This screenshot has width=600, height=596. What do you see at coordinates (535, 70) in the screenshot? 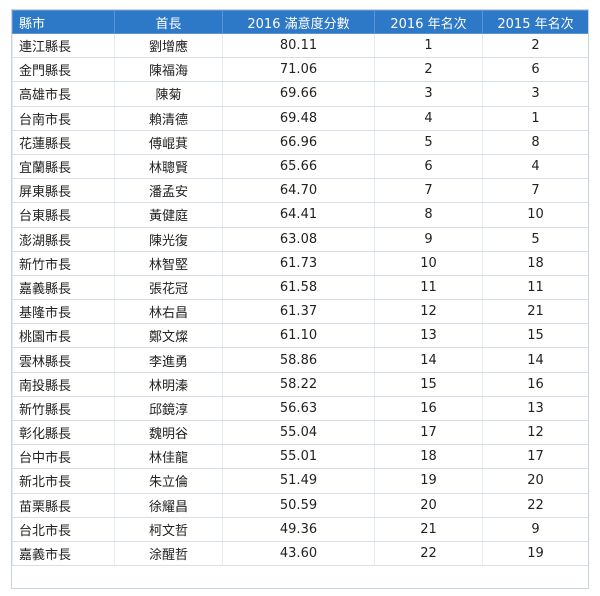
I see `cell-rank-2015: 6` at bounding box center [535, 70].